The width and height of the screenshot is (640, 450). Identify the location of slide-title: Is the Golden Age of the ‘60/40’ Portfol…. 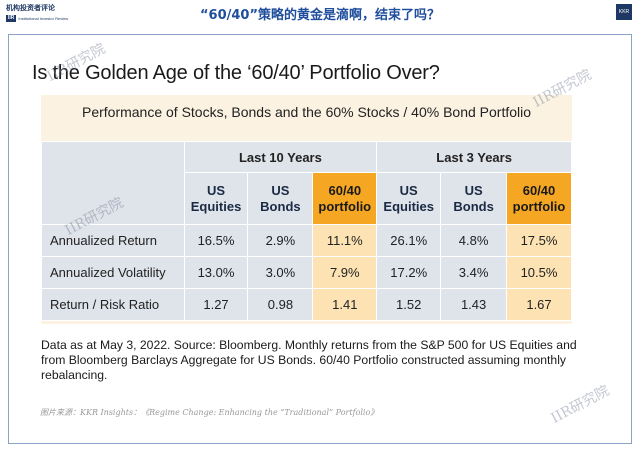
(236, 73).